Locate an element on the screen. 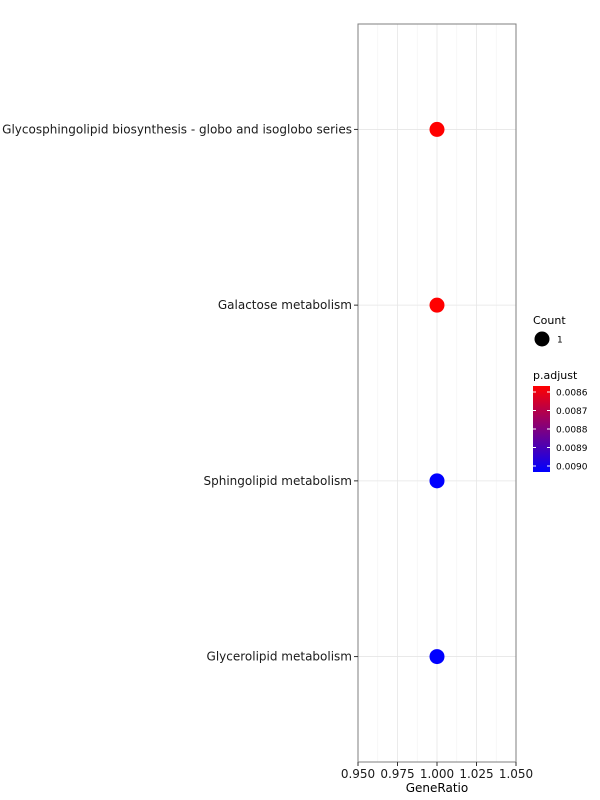 This screenshot has height=800, width=600. colorbar-tick-label: 0.0090 is located at coordinates (572, 468).